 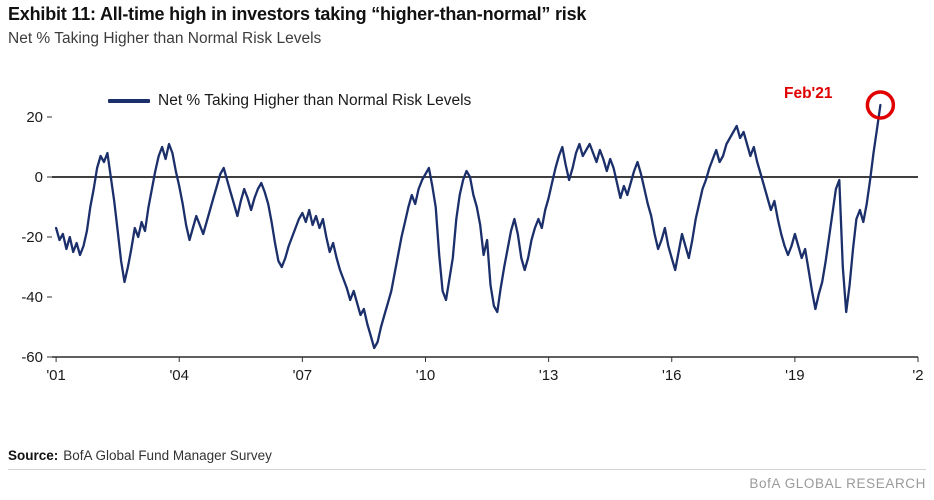 I want to click on footer-divider: BofA GLOBAL RESEARCH, so click(x=467, y=480).